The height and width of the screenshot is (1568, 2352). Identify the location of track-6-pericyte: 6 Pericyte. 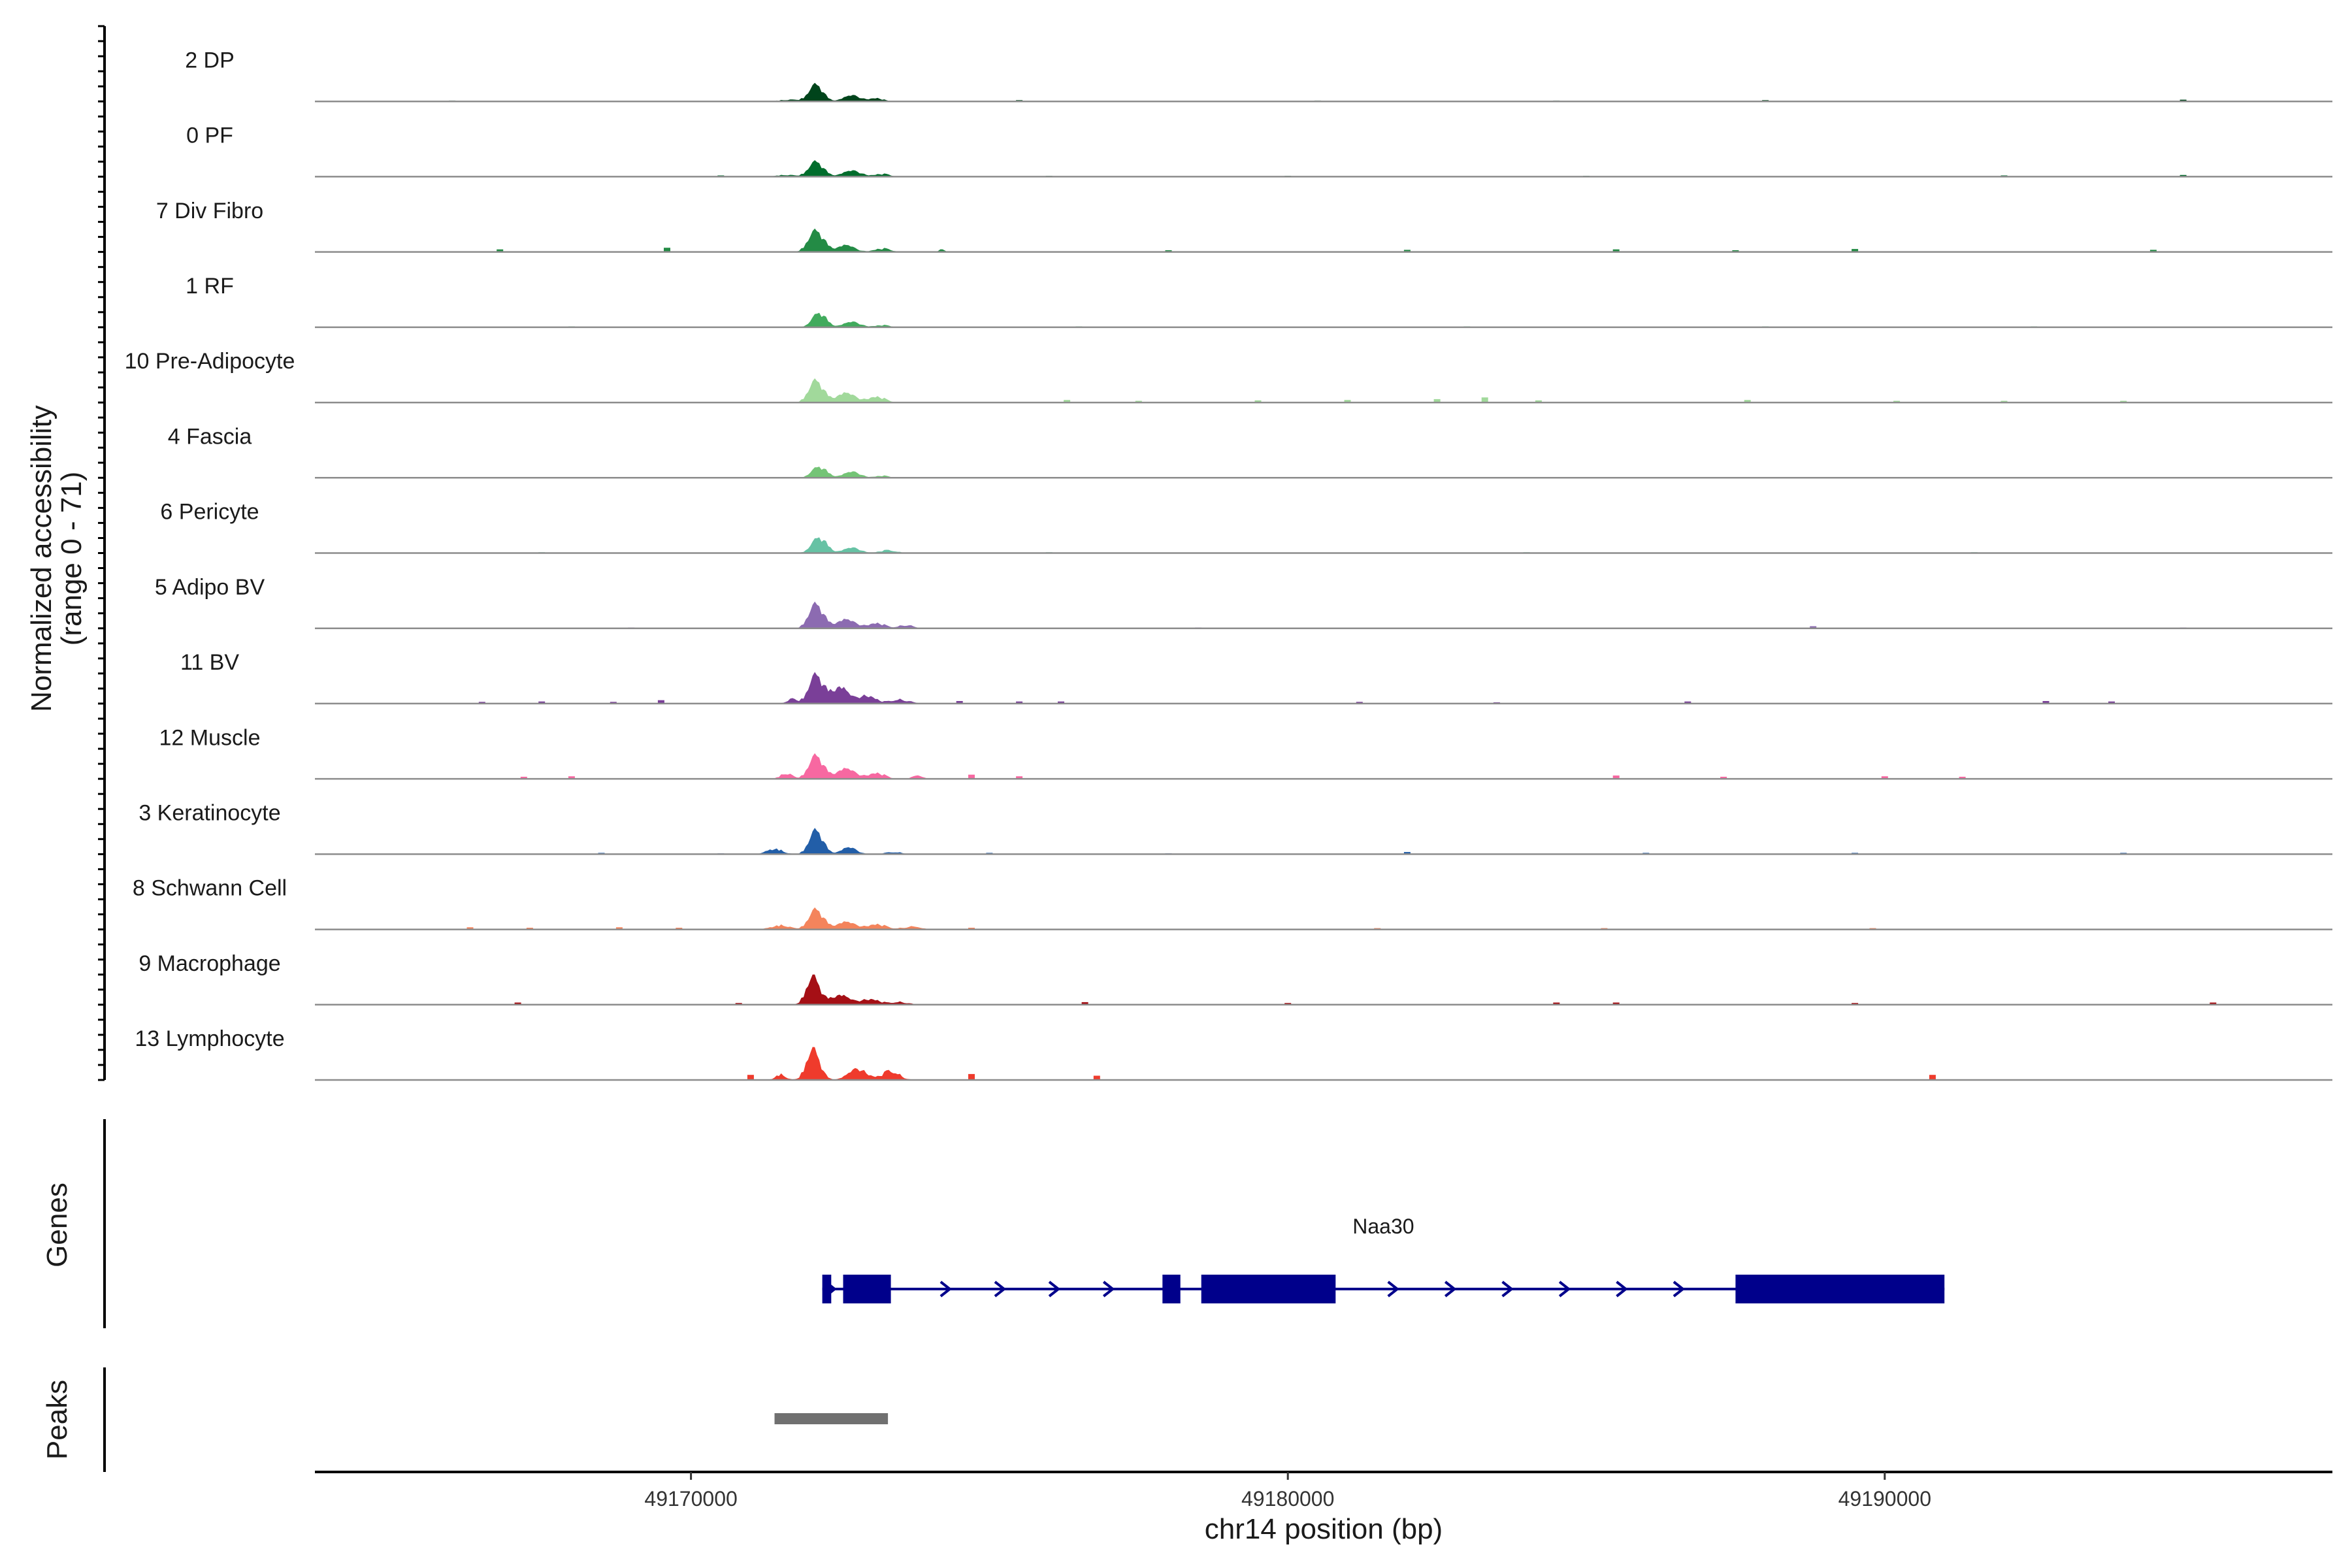
(1246, 527).